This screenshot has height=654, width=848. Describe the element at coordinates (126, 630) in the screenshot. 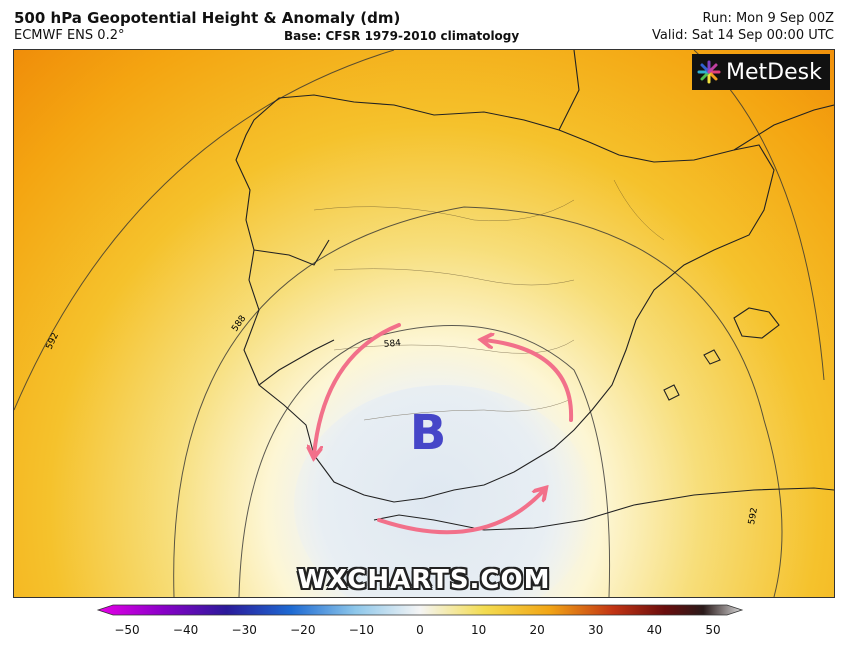

I see `colorbar-tick-label: −50` at that location.